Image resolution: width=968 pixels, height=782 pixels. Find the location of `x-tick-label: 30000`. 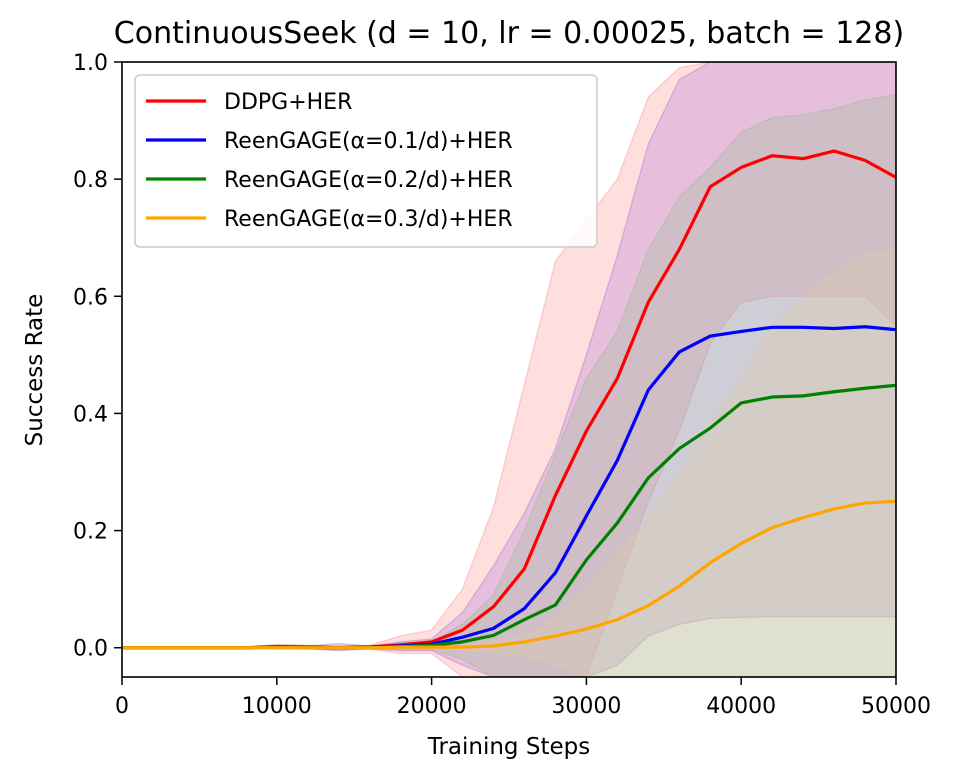

x-tick-label: 30000 is located at coordinates (586, 706).